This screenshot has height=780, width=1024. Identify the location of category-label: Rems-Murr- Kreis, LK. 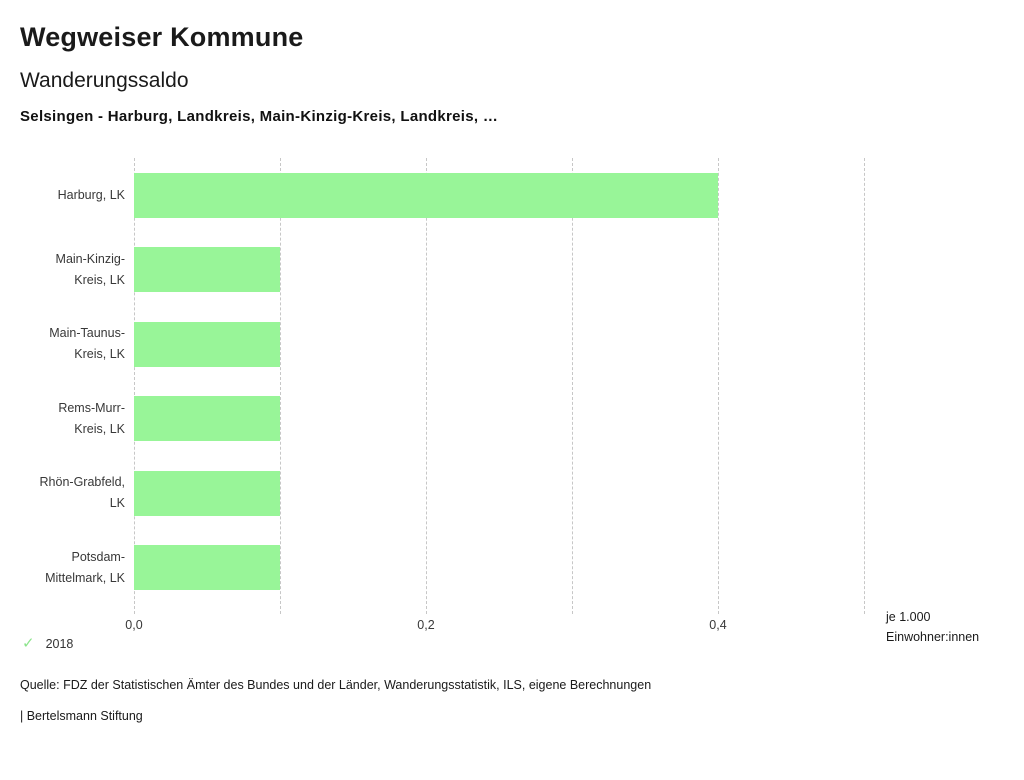
(91, 418).